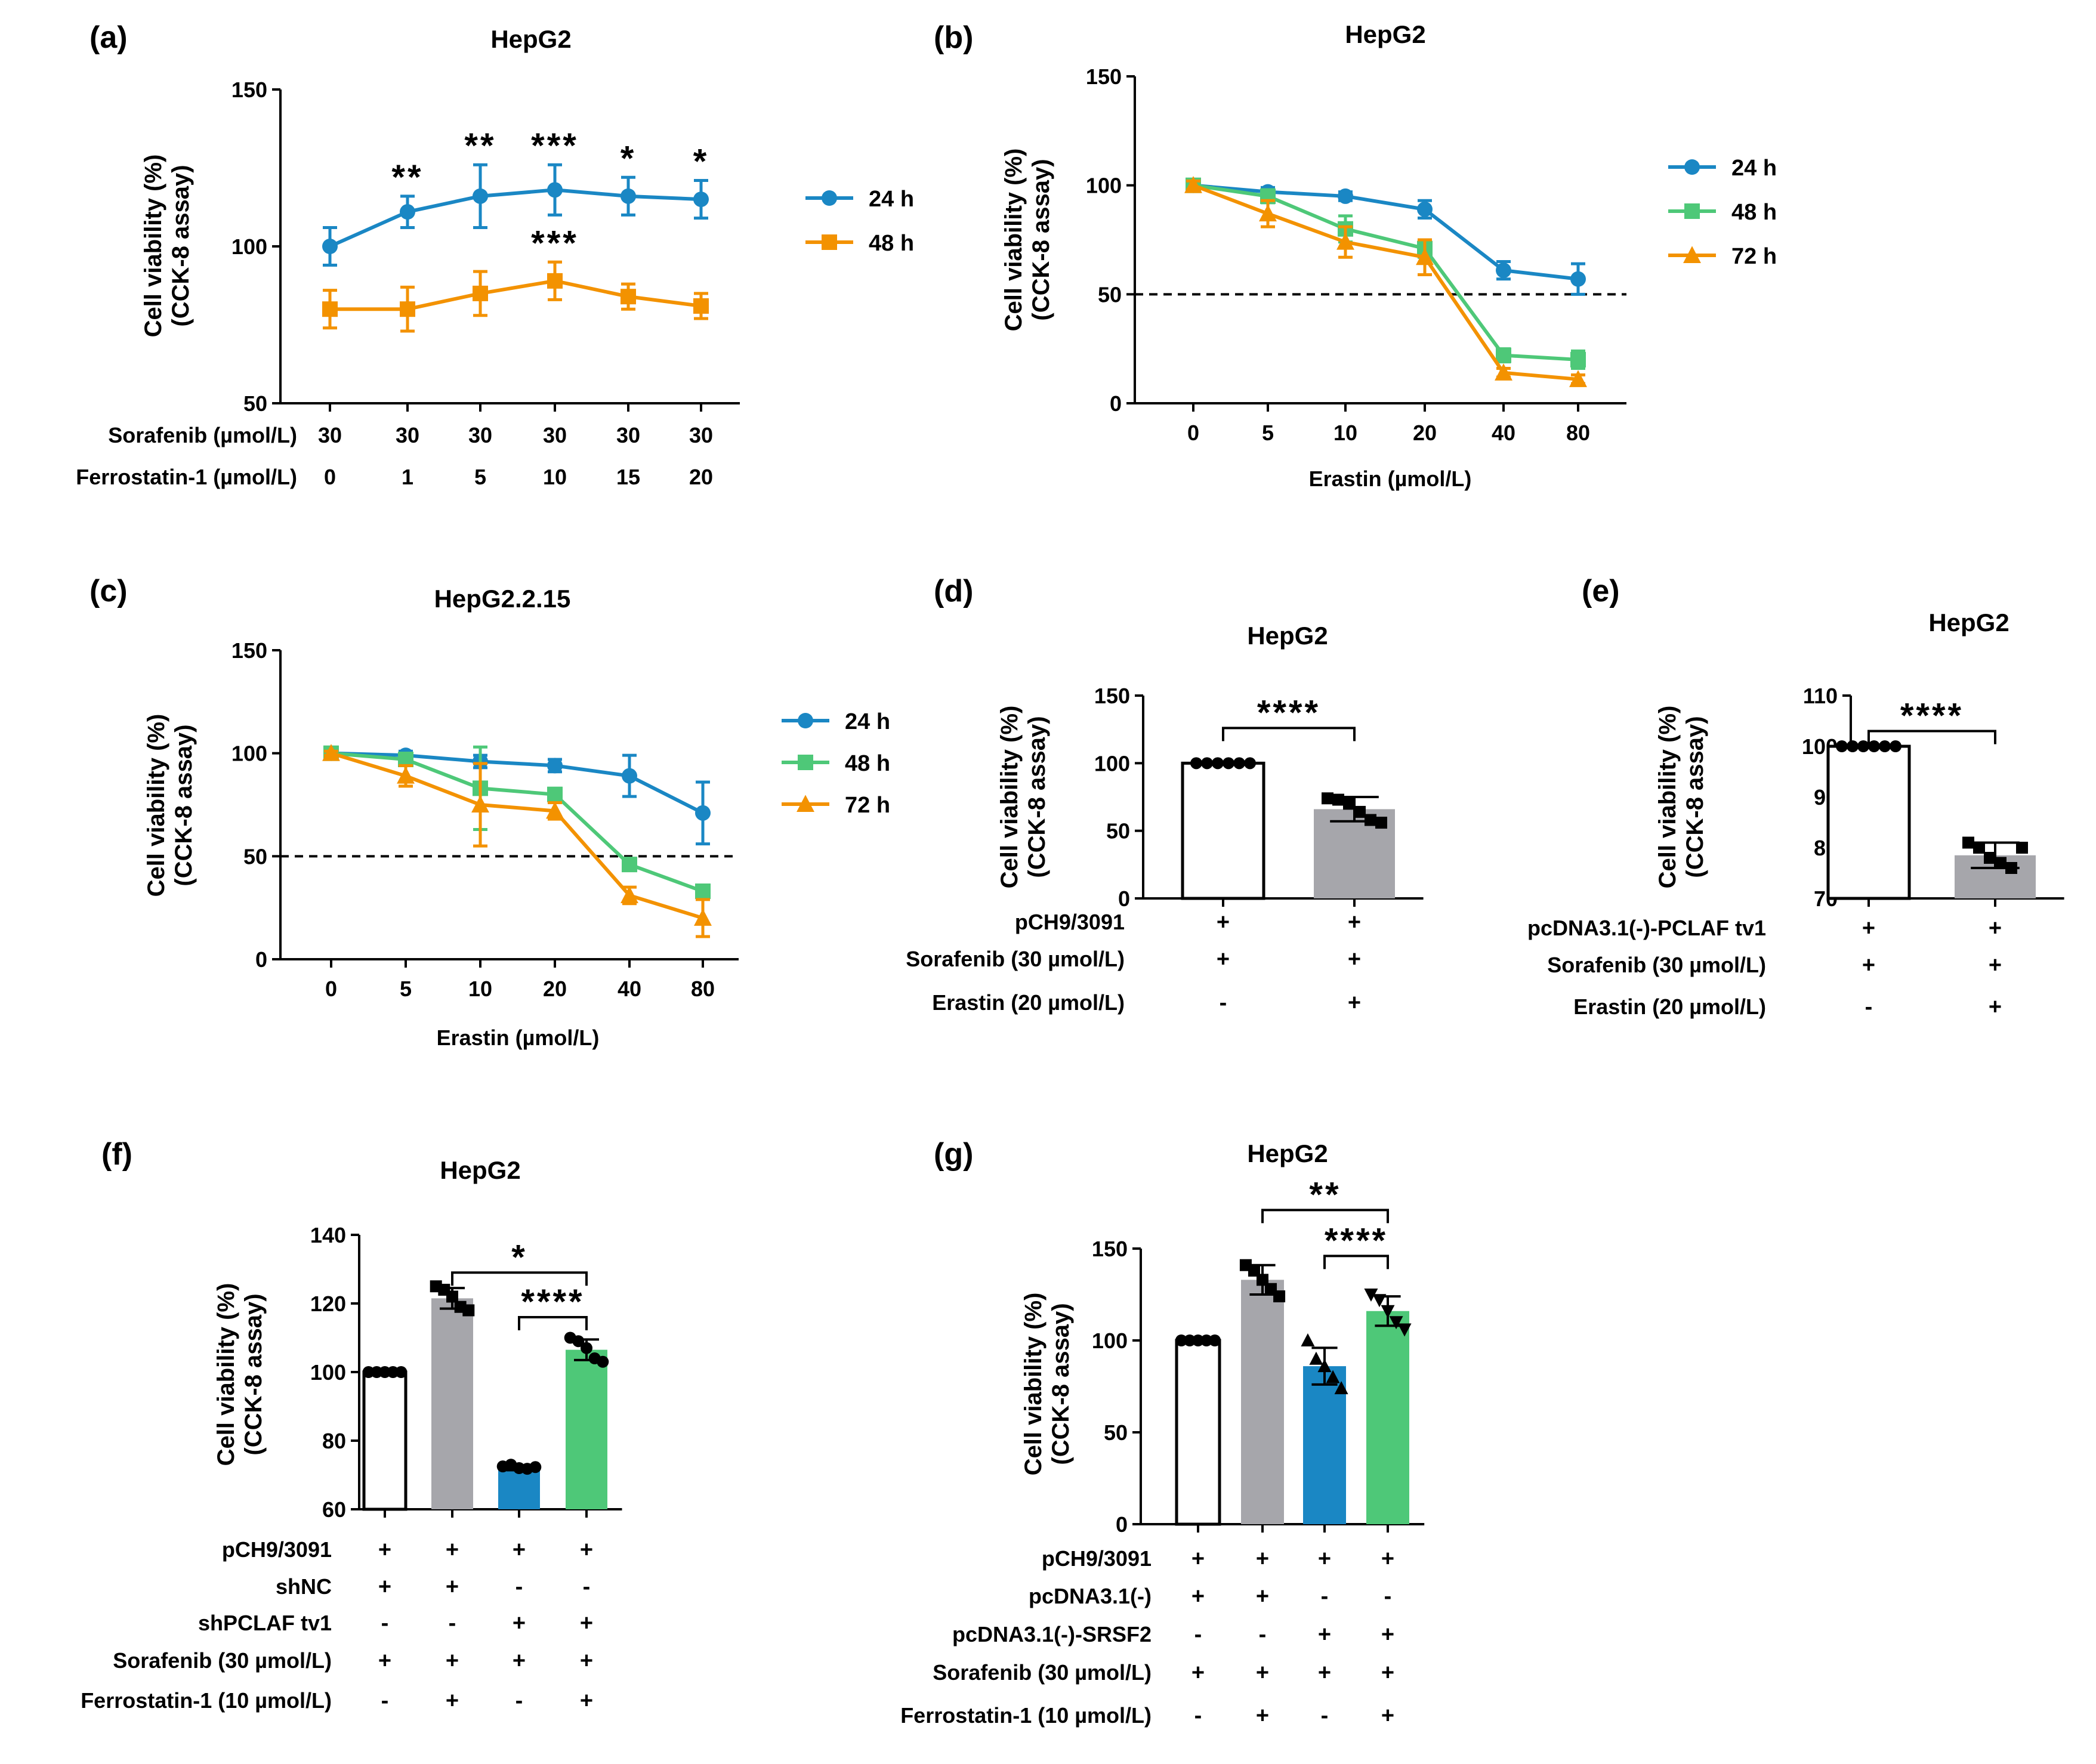 This screenshot has height=1764, width=2096. I want to click on panel-d-ylabel: Cell viability (%)(CCK-8 assay), so click(1023, 798).